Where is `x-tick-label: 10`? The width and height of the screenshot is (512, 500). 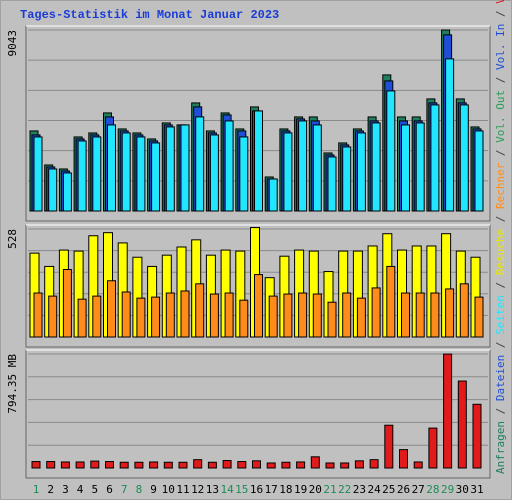 x-tick-label: 10 is located at coordinates (168, 489).